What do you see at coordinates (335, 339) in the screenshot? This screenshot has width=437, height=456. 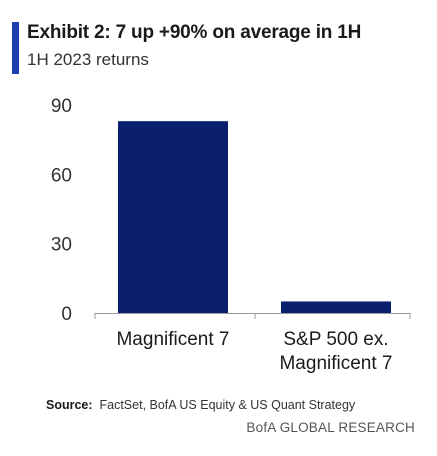 I see `x-category-label: S&P 500 ex.` at bounding box center [335, 339].